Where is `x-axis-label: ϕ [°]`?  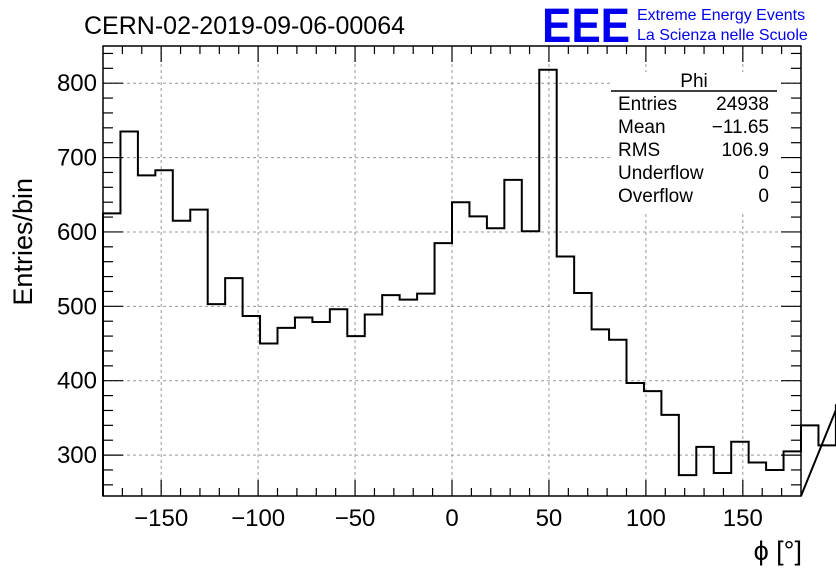
x-axis-label: ϕ [°] is located at coordinates (778, 551).